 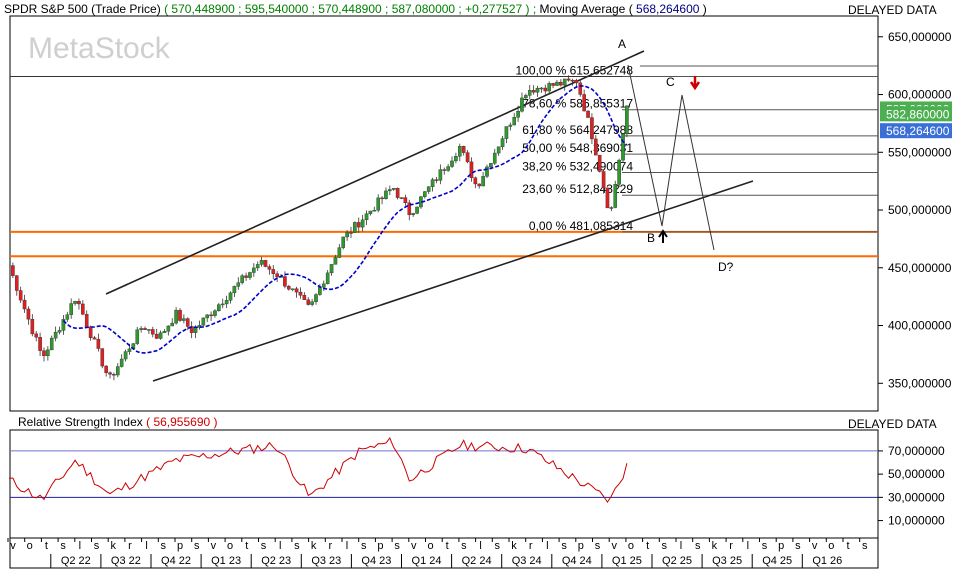 What do you see at coordinates (695, 83) in the screenshot?
I see `down-arrow-icon` at bounding box center [695, 83].